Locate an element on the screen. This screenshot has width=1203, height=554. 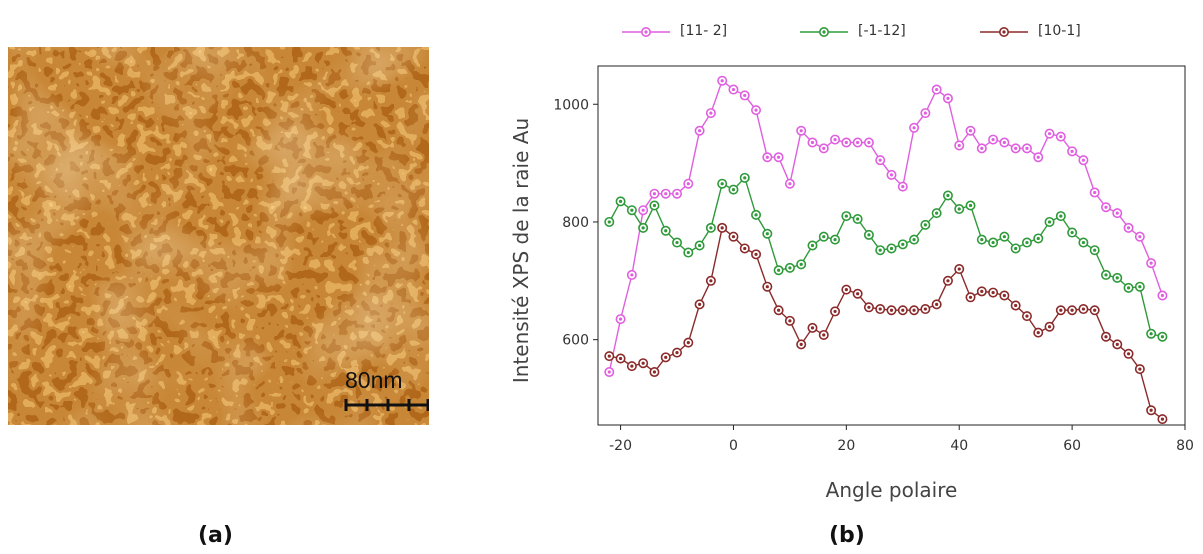
caption-a: (a) is located at coordinates (215, 535).